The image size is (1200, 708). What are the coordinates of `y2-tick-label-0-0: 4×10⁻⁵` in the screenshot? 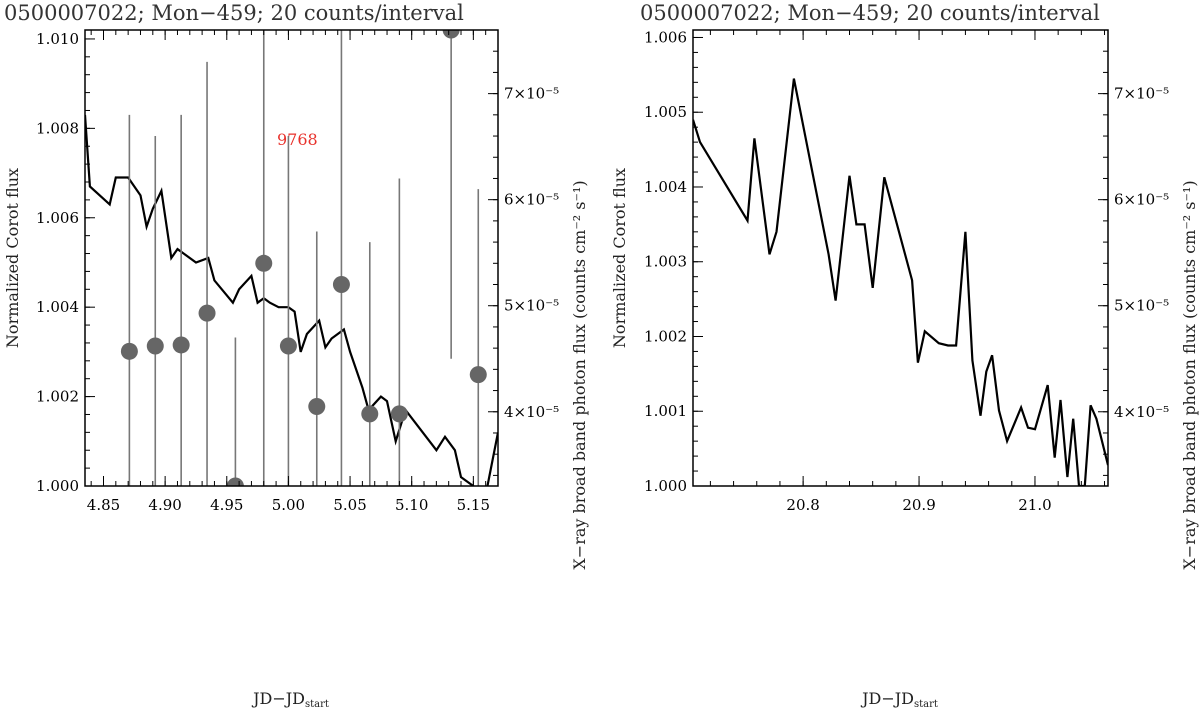 It's located at (531, 412).